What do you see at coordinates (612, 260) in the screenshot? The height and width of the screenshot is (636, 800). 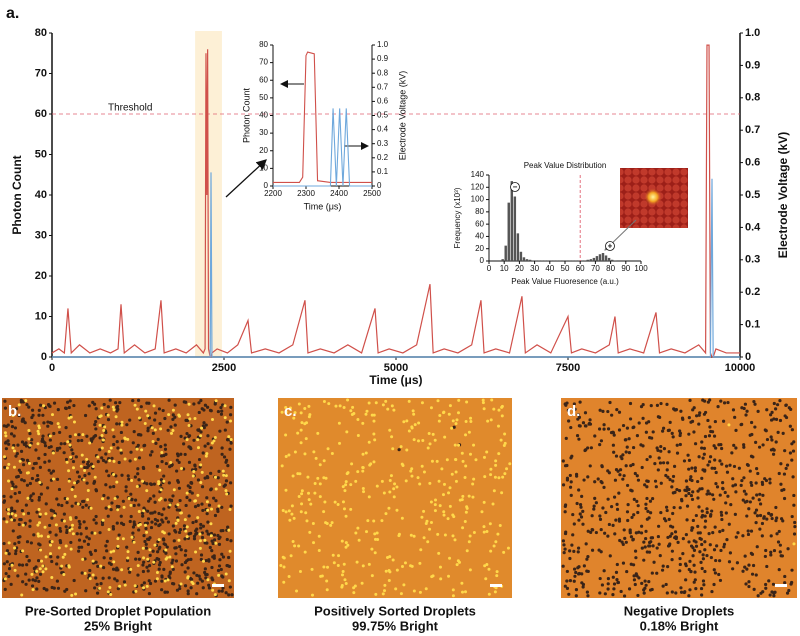 I see `histogram-bar` at bounding box center [612, 260].